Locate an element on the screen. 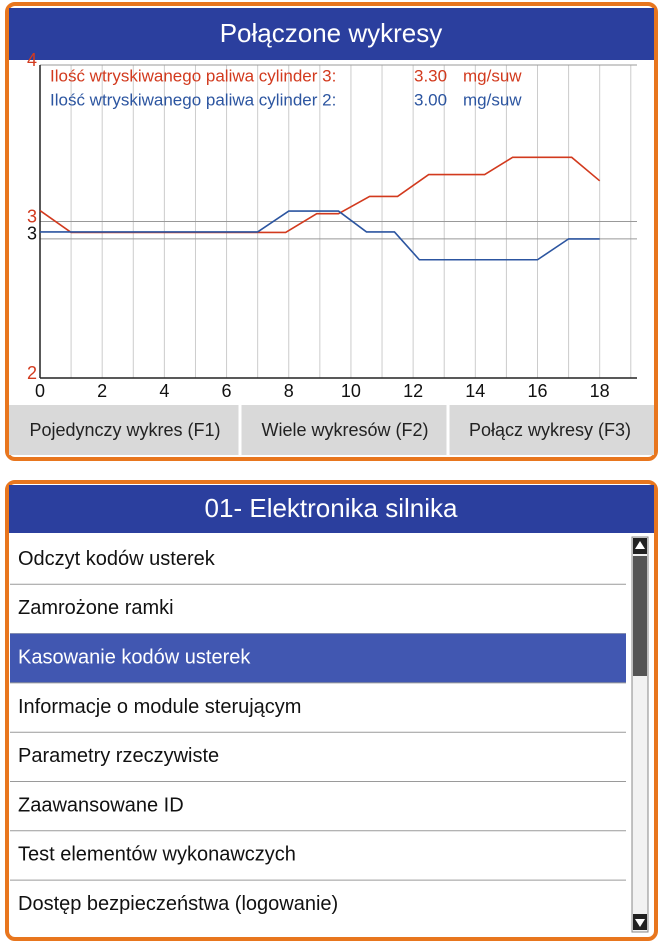 This screenshot has width=663, height=943. x-tick-label: 8 is located at coordinates (289, 391).